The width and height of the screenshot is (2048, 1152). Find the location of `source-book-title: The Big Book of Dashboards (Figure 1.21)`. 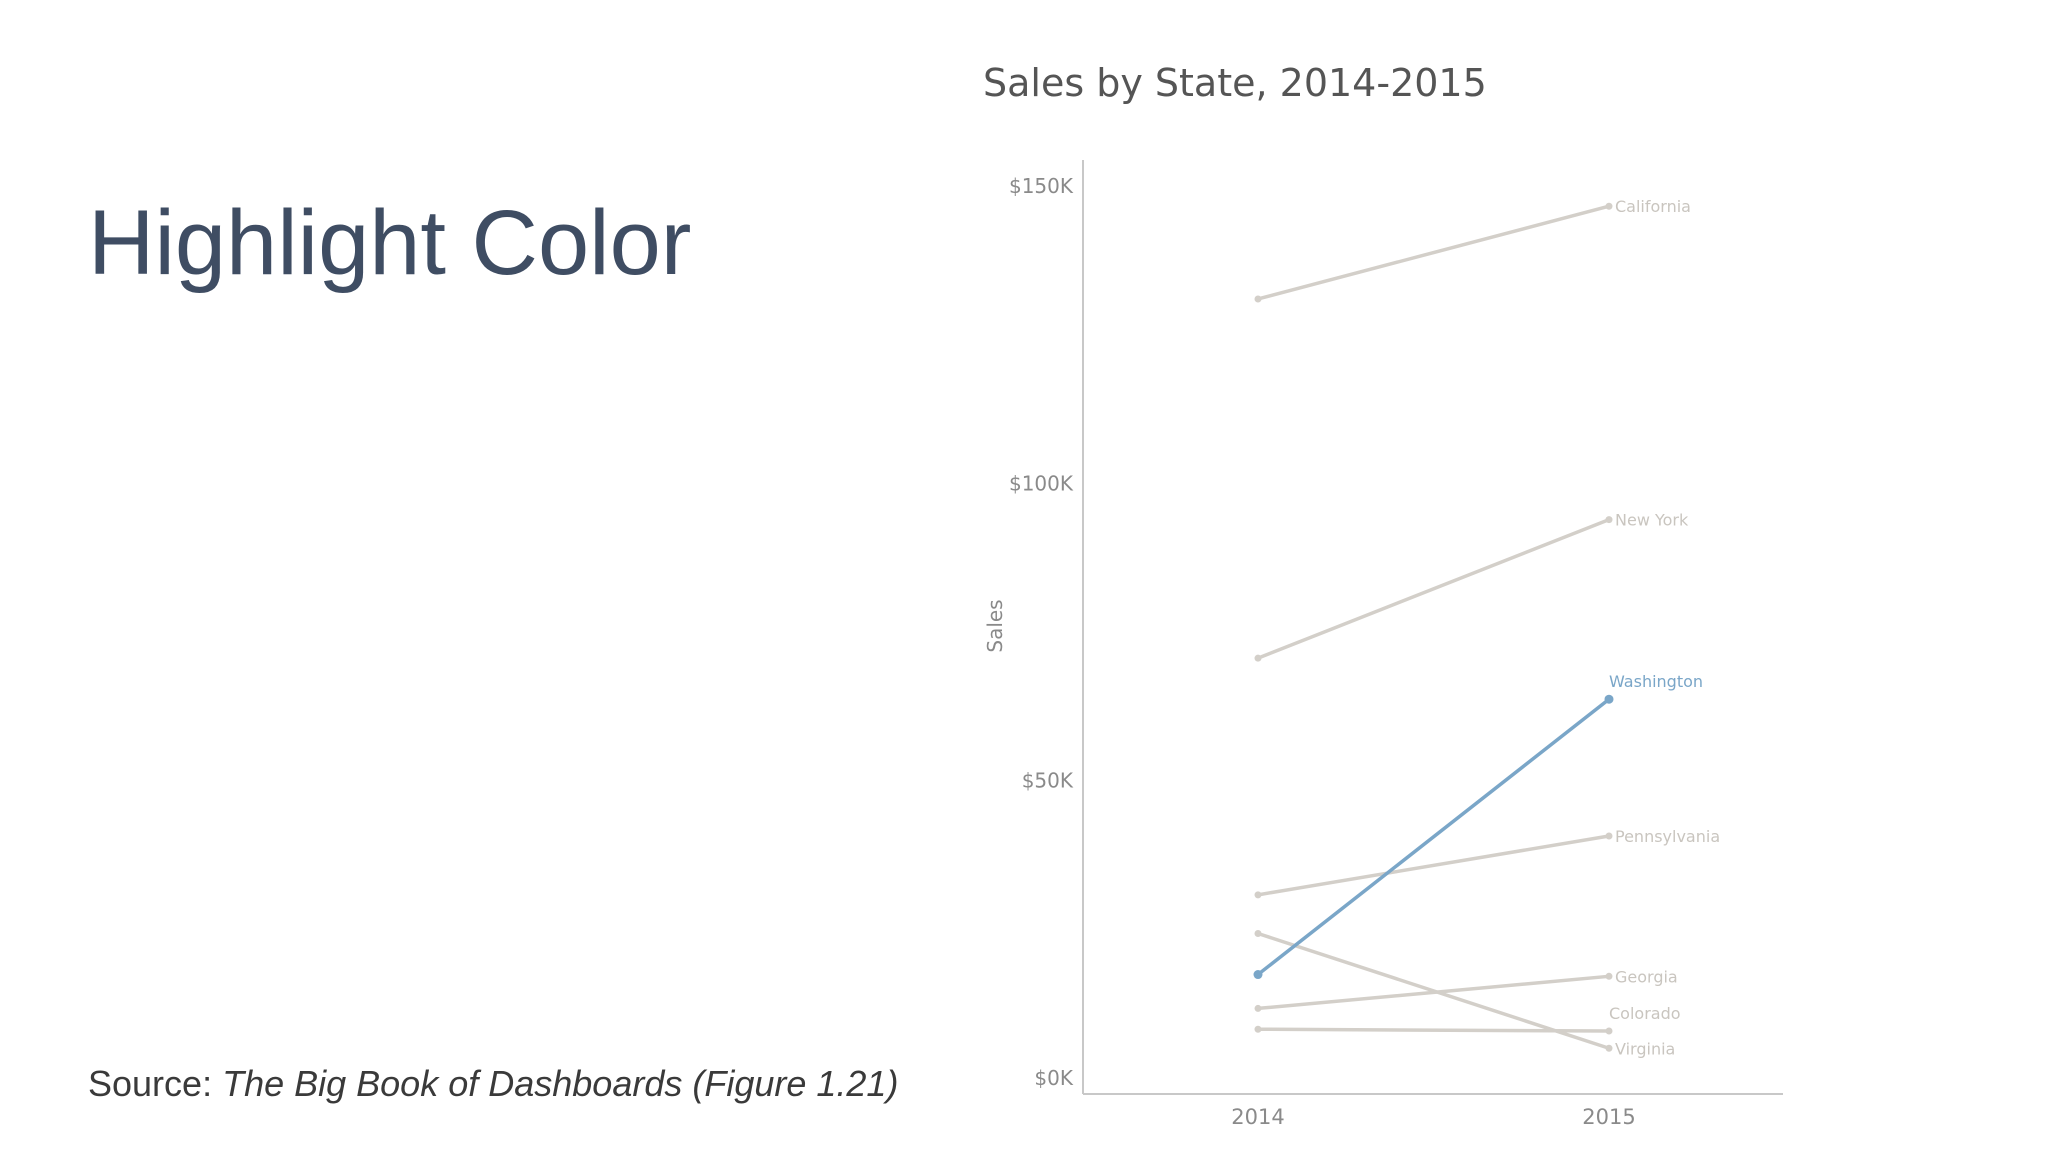

source-book-title: The Big Book of Dashboards (Figure 1.21) is located at coordinates (560, 1083).